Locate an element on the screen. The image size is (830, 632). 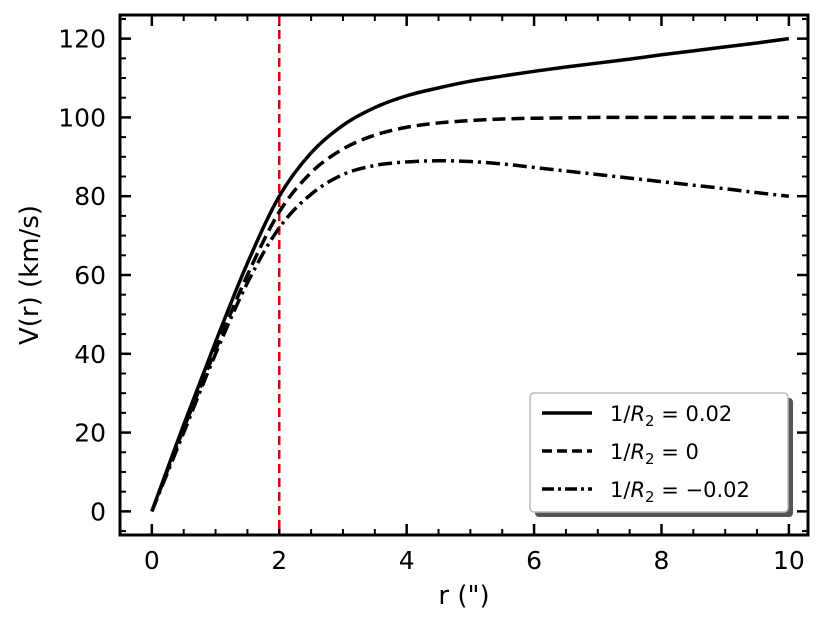
legend-box is located at coordinates (659, 452).